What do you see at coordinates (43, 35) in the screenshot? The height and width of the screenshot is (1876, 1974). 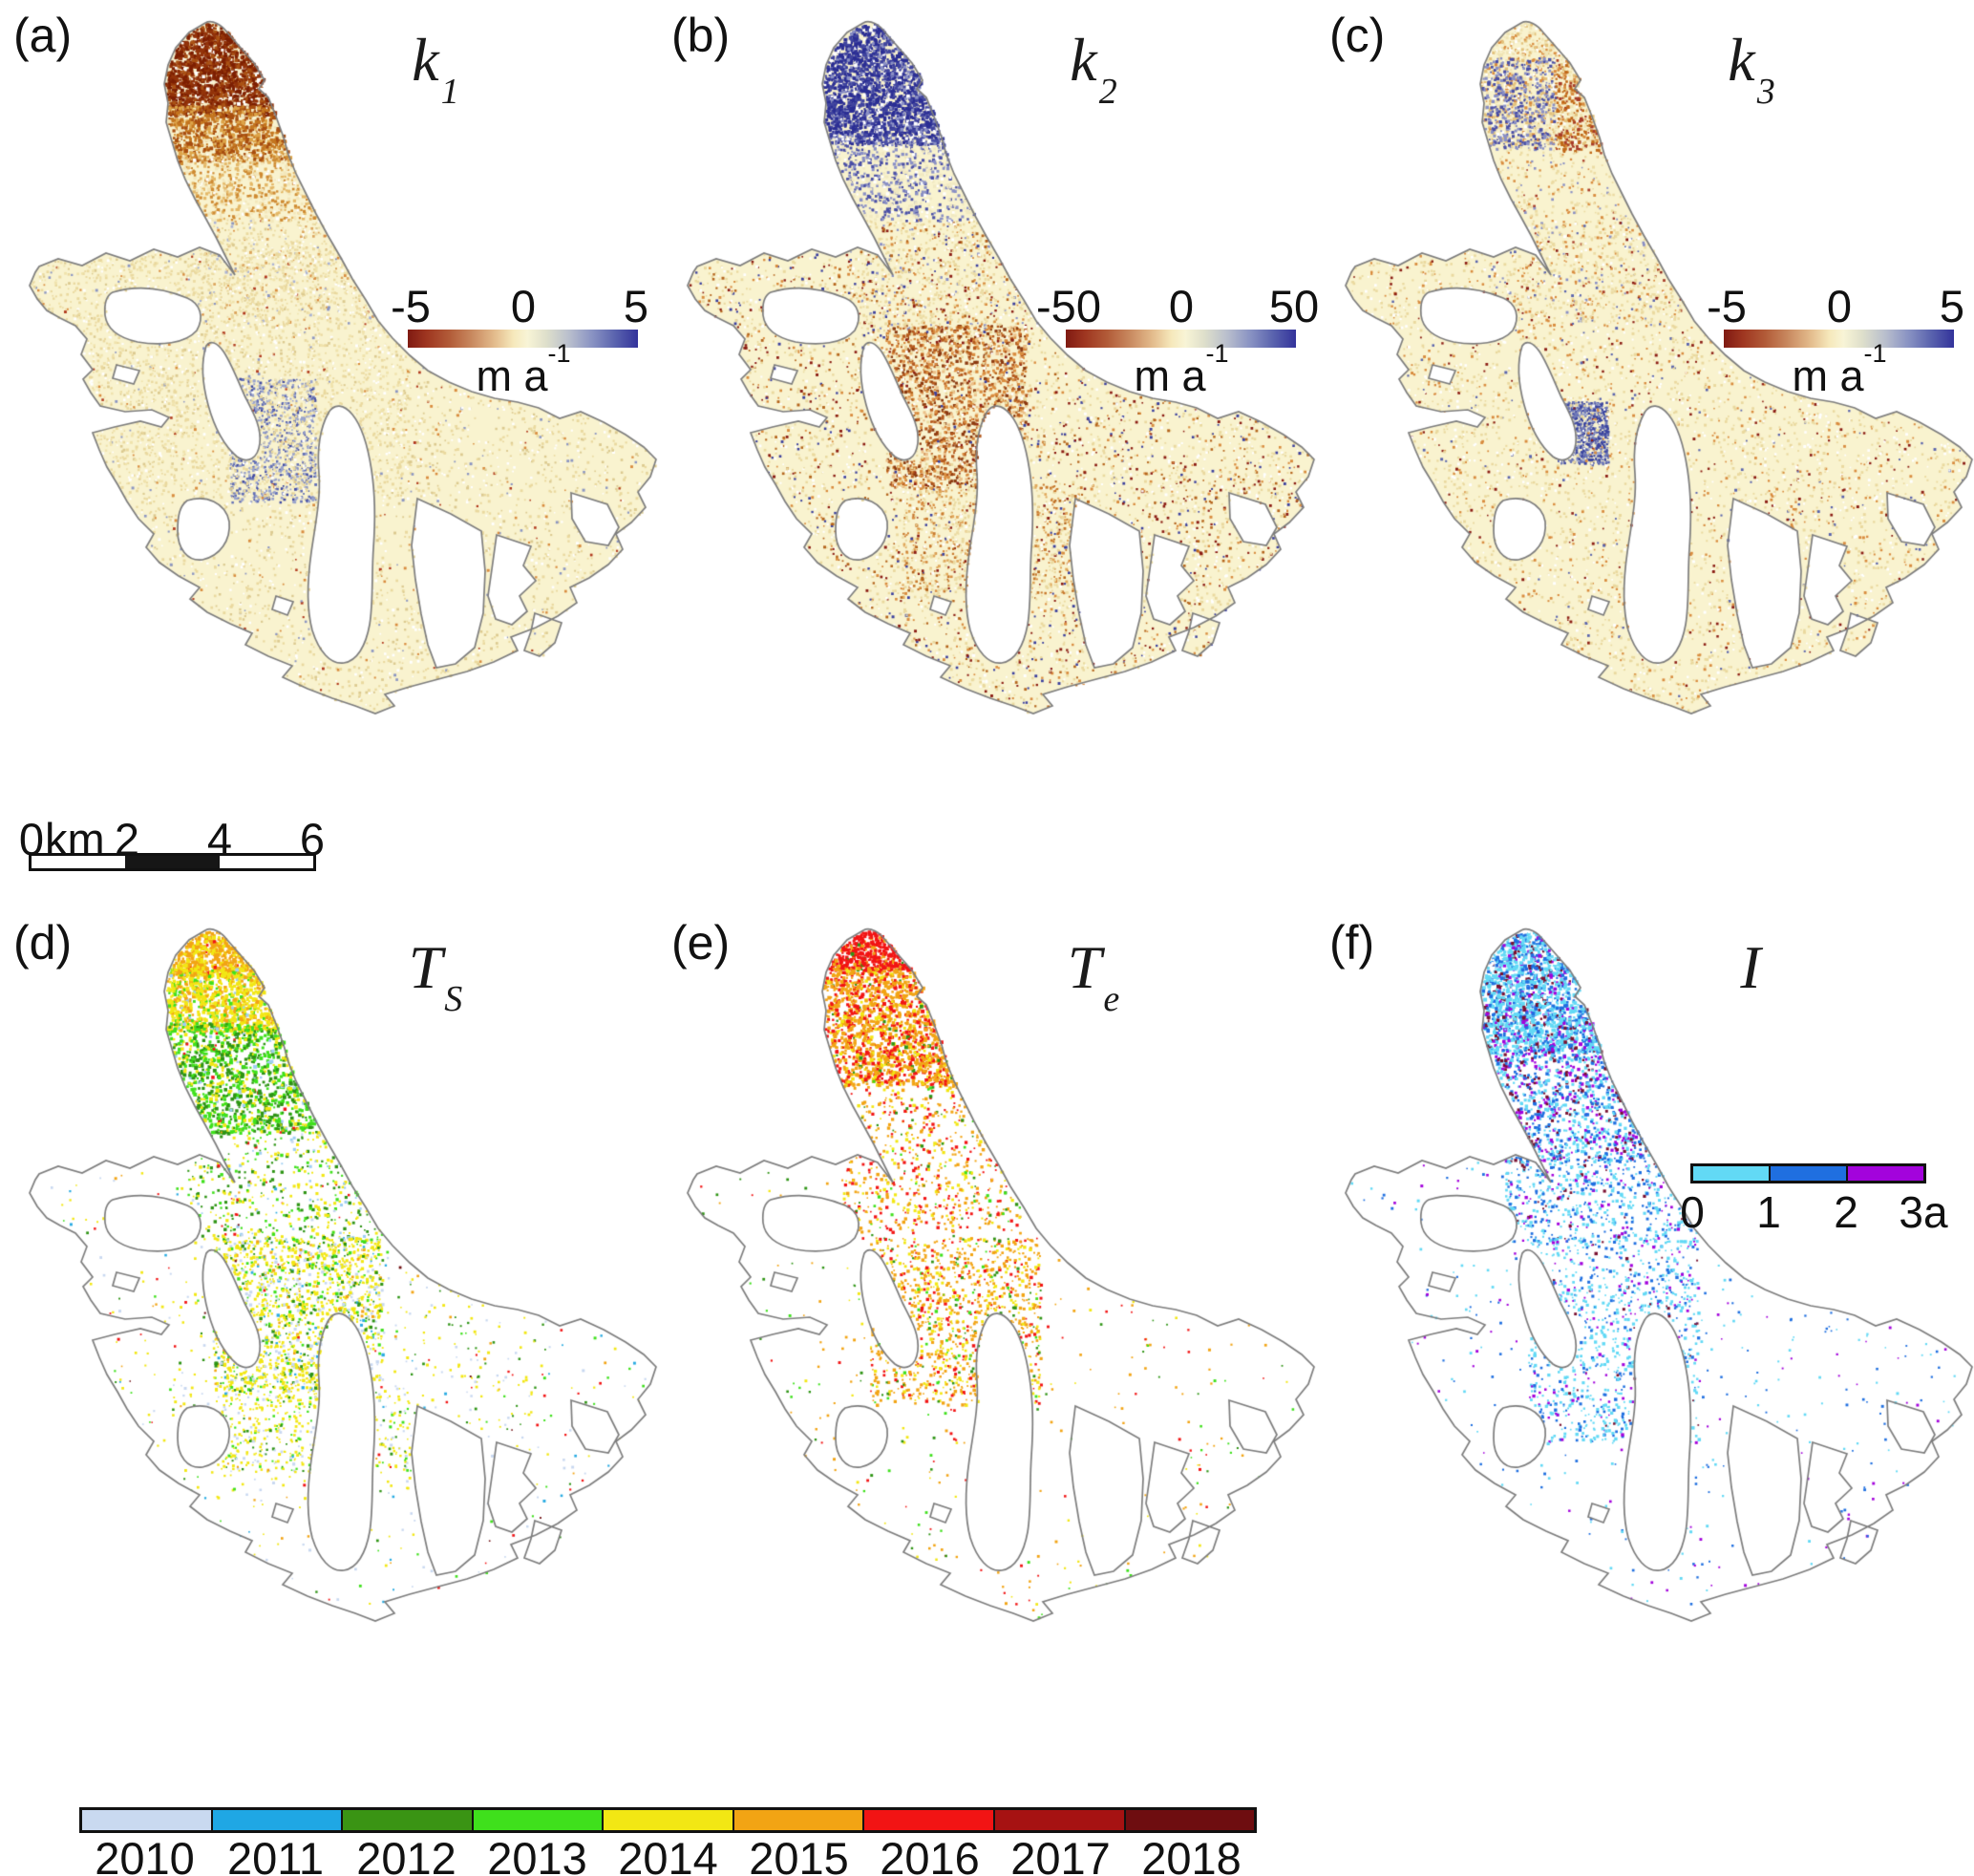 I see `panel-label-a: (a)` at bounding box center [43, 35].